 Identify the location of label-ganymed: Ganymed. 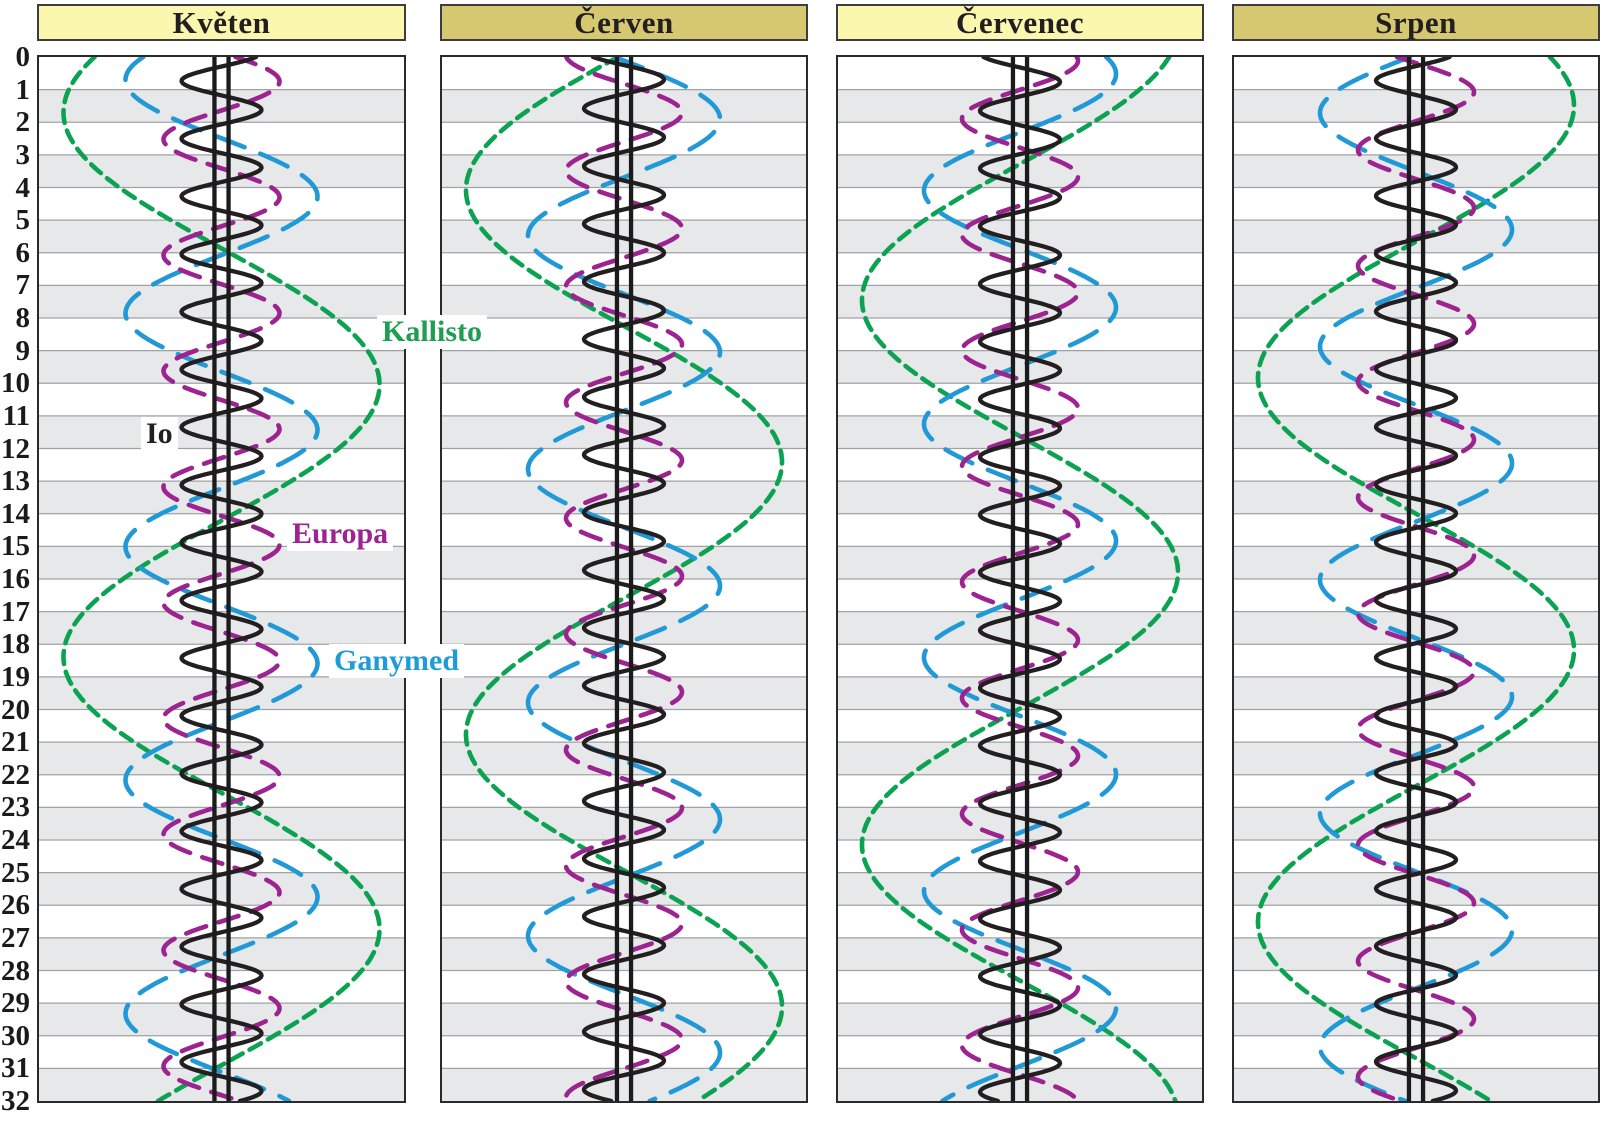
(397, 661).